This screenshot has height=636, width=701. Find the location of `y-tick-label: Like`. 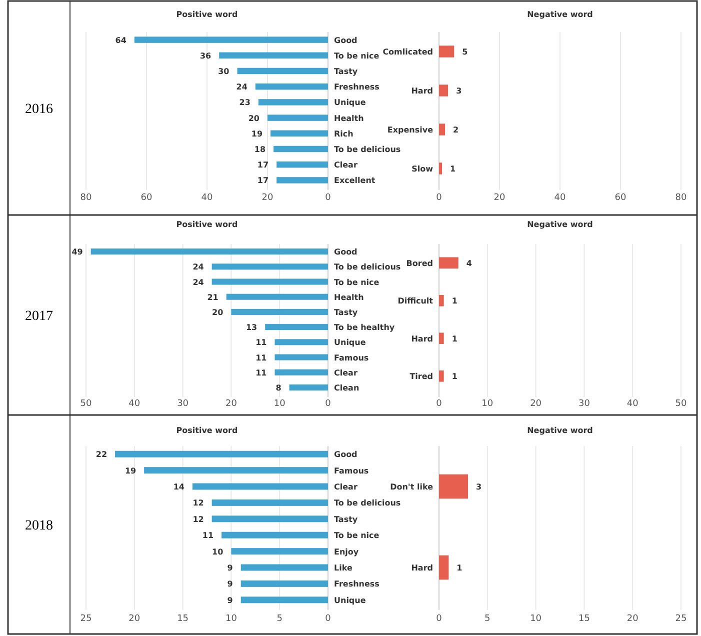

y-tick-label: Like is located at coordinates (343, 568).